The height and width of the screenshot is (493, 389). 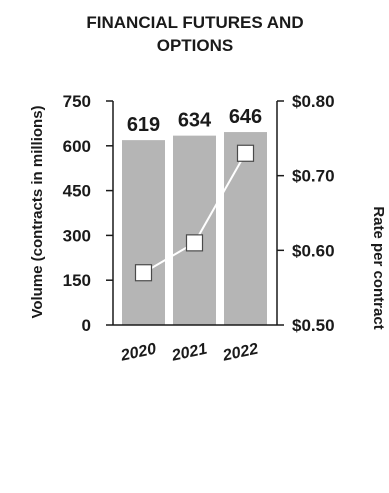 What do you see at coordinates (313, 325) in the screenshot?
I see `right-tick-label: $0.50` at bounding box center [313, 325].